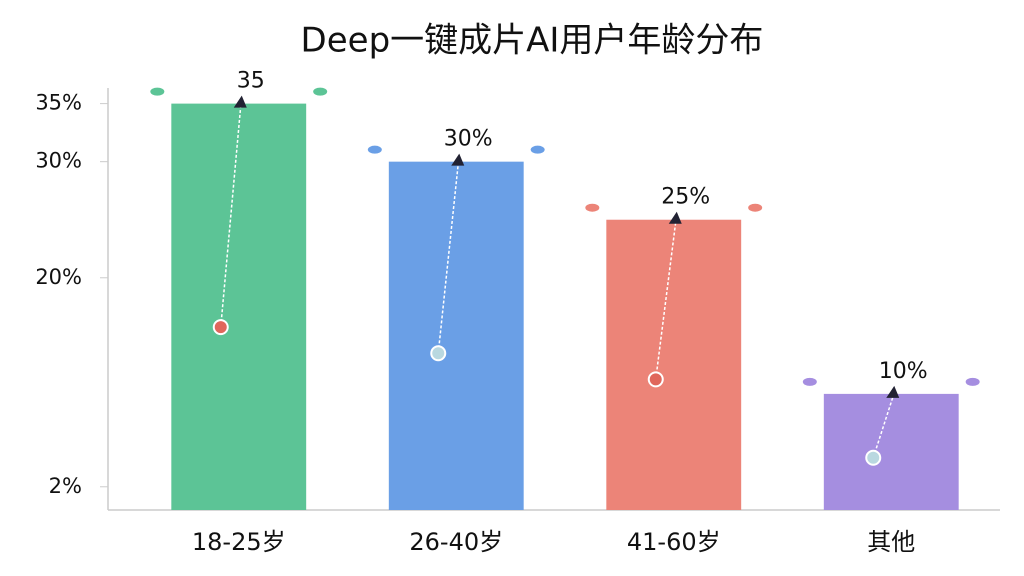  What do you see at coordinates (674, 542) in the screenshot?
I see `x-tick-label: 41-60岁` at bounding box center [674, 542].